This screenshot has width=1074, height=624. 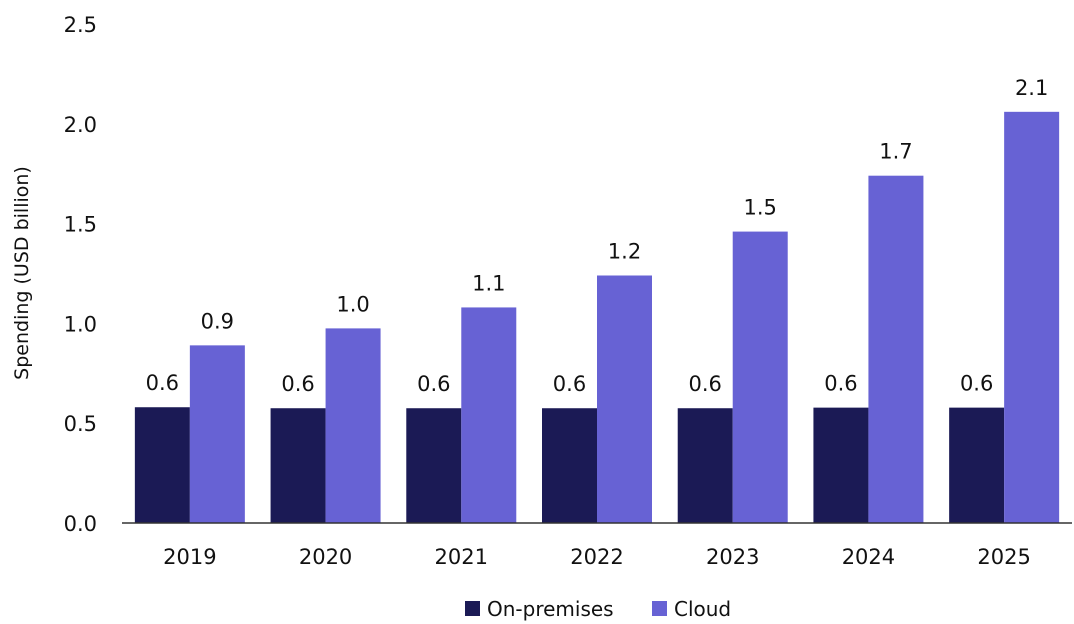 What do you see at coordinates (868, 557) in the screenshot?
I see `x-tick-label: 2024` at bounding box center [868, 557].